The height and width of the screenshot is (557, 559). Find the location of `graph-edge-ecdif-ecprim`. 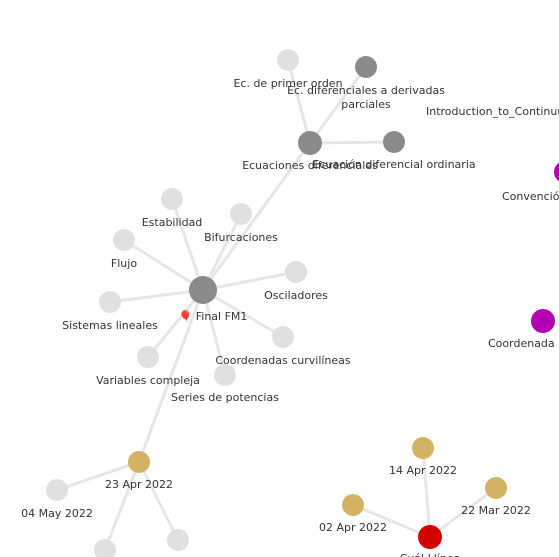

graph-edge-ecdif-ecprim is located at coordinates (299, 101).